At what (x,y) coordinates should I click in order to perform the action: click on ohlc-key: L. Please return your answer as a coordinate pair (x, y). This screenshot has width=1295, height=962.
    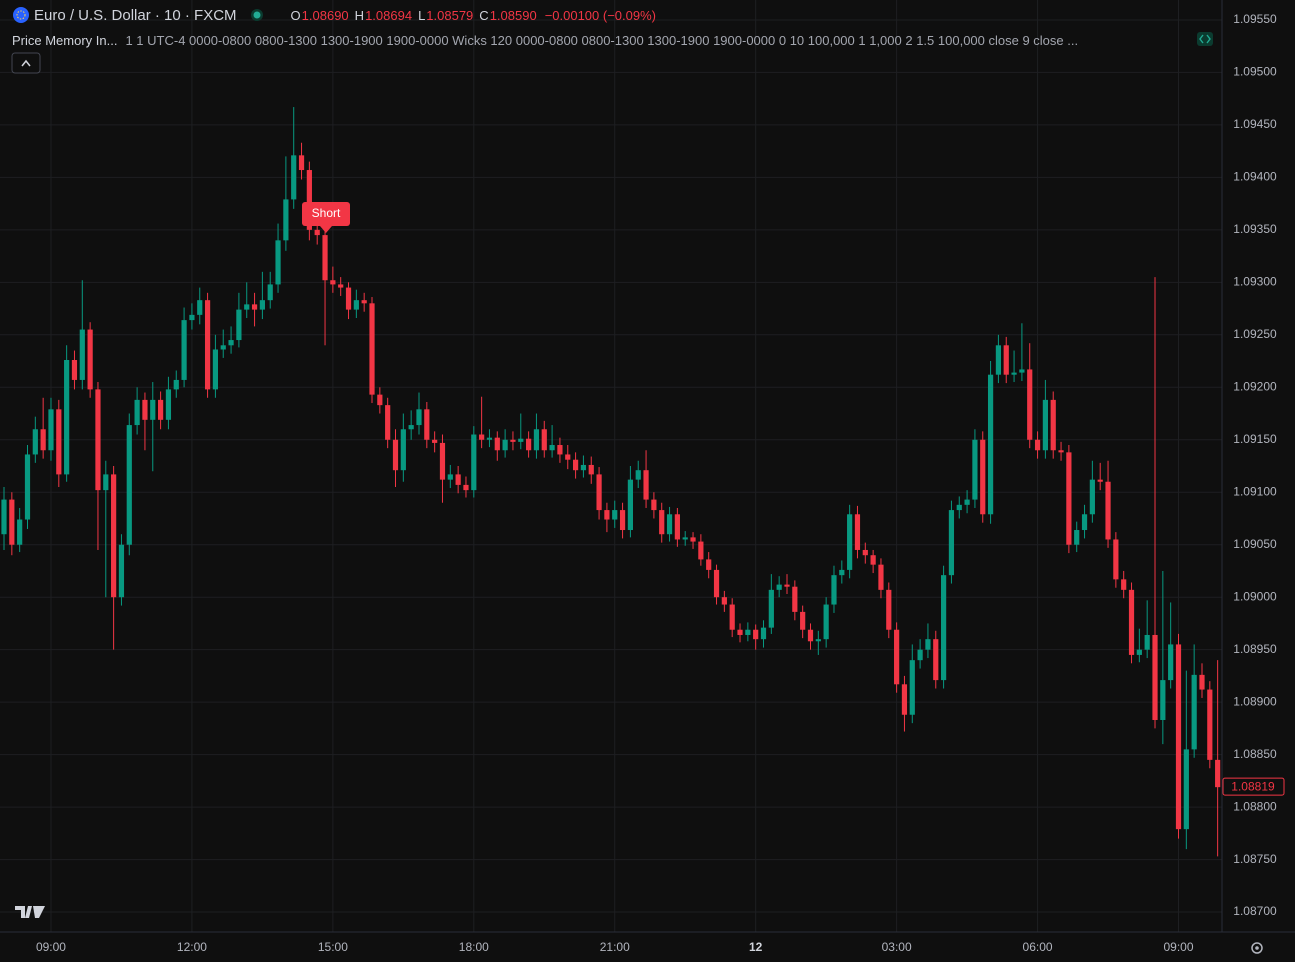
    Looking at the image, I should click on (422, 15).